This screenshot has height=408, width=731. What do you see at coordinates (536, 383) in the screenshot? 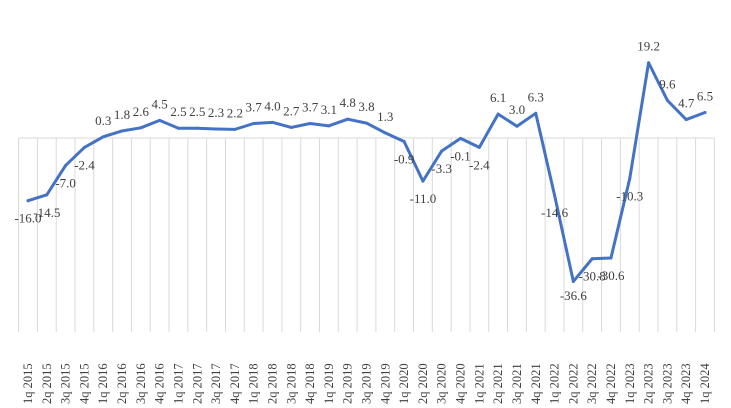
I see `x-tick-label: 4q 2021` at bounding box center [536, 383].